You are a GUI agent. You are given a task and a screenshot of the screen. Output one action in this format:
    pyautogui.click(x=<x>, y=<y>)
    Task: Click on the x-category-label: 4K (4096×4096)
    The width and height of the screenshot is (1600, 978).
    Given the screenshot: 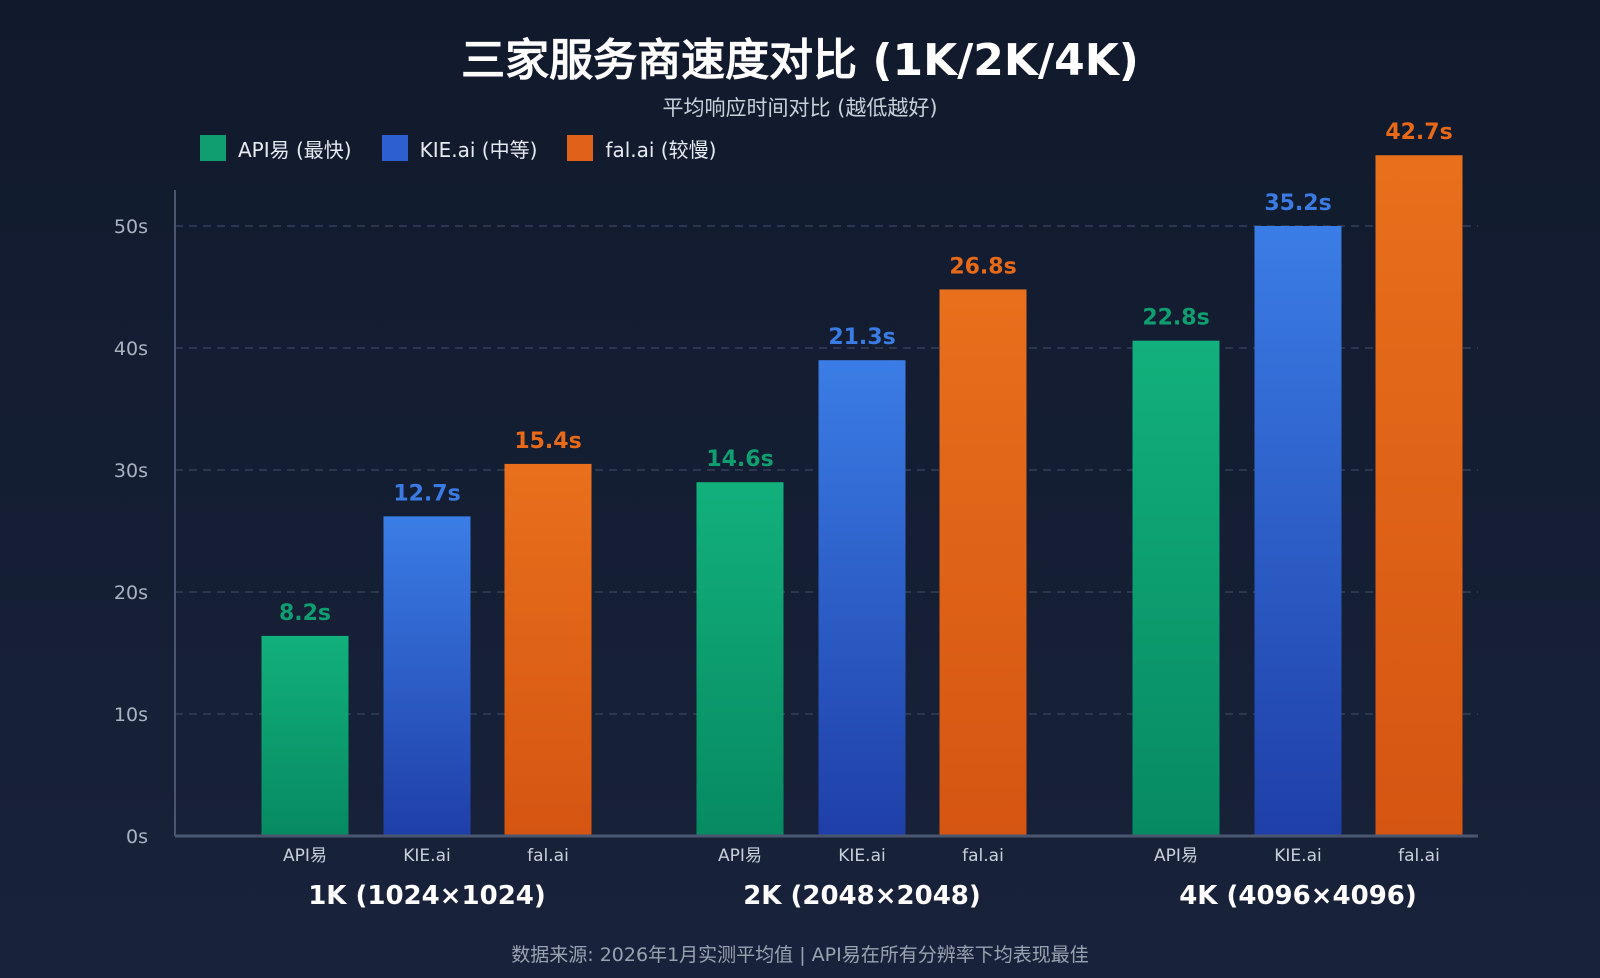 What is the action you would take?
    pyautogui.click(x=1298, y=896)
    